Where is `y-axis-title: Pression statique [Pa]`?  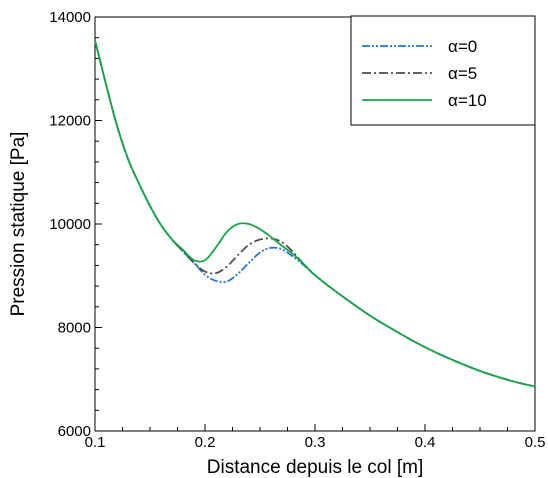 y-axis-title: Pression statique [Pa] is located at coordinates (18, 224).